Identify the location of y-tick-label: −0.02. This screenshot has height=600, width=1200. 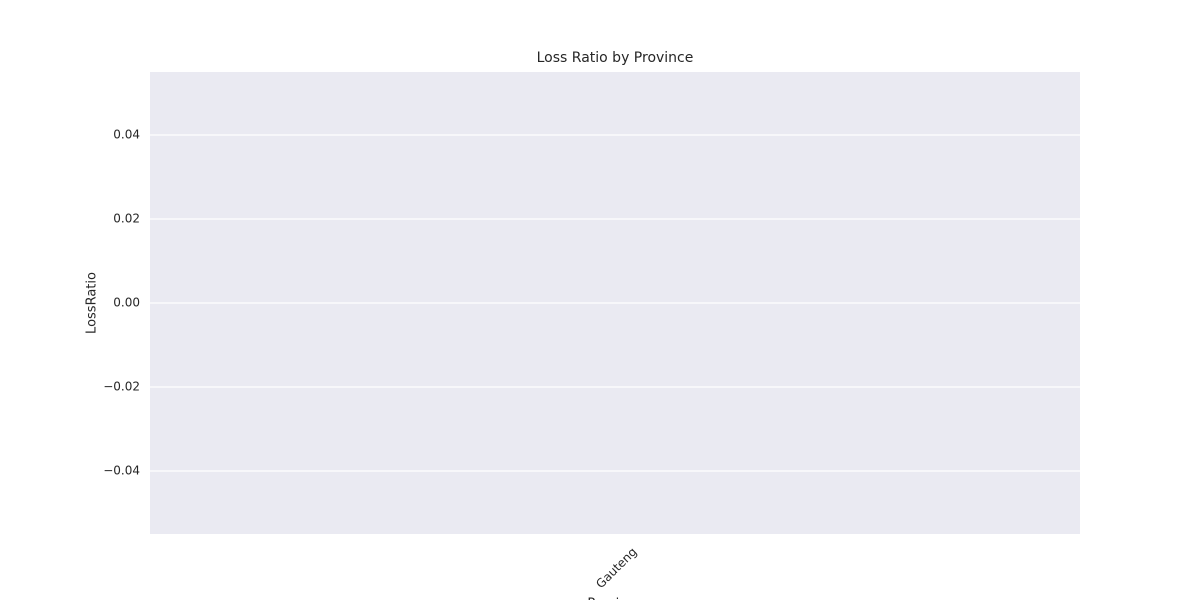
(121, 387).